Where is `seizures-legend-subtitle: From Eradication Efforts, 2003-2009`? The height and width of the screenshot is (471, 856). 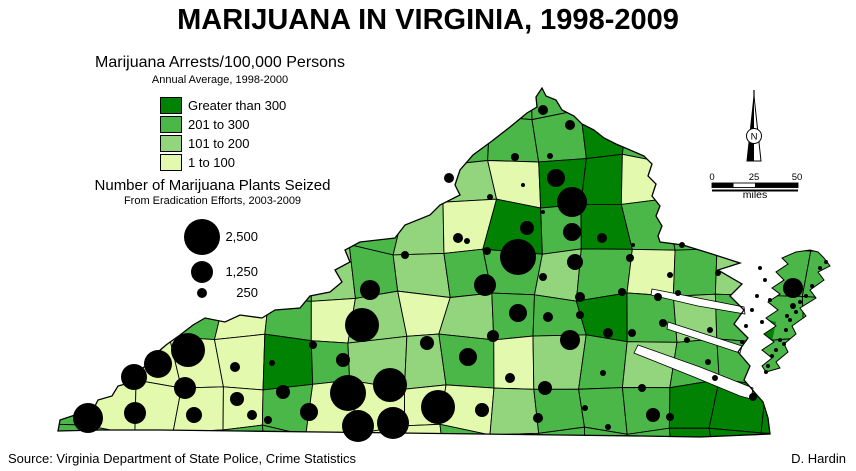 seizures-legend-subtitle: From Eradication Efforts, 2003-2009 is located at coordinates (212, 201).